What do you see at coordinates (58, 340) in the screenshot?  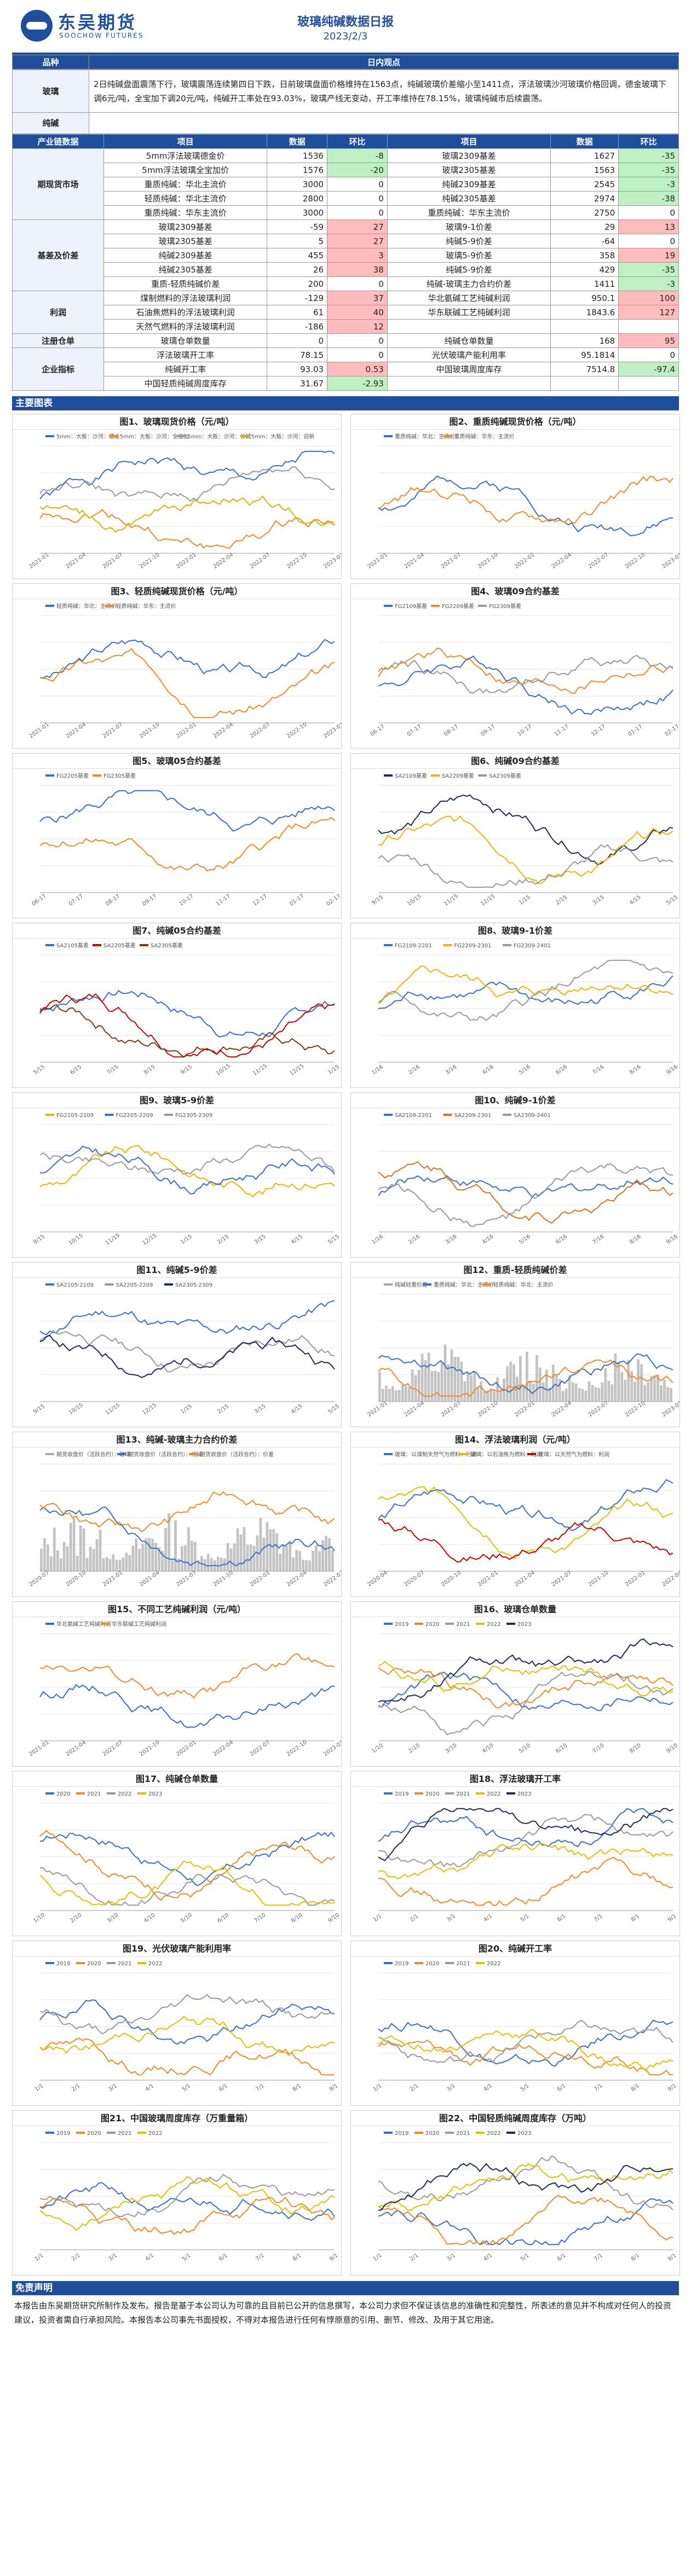 I see `group-label: 注册仓单` at bounding box center [58, 340].